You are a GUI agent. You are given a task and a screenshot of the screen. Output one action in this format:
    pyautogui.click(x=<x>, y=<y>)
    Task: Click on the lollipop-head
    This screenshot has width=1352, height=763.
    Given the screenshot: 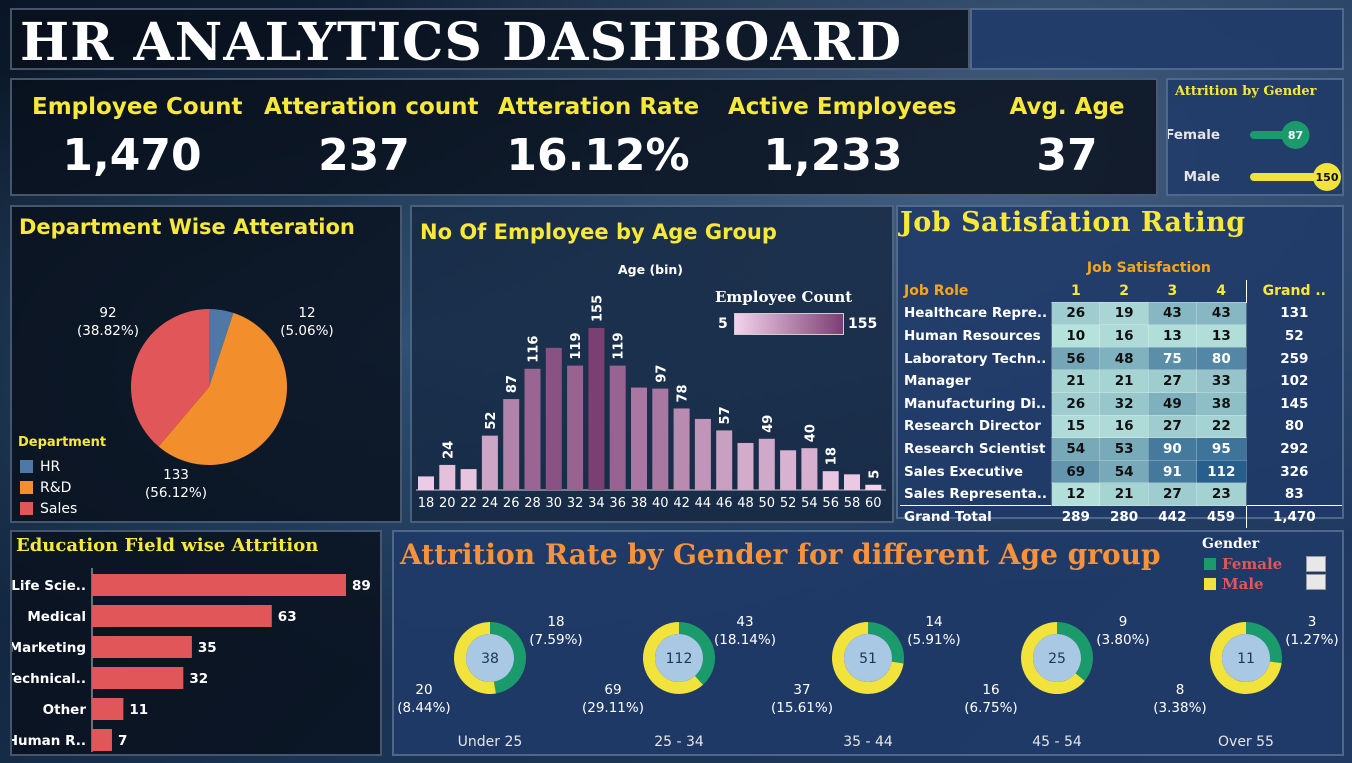 What is the action you would take?
    pyautogui.click(x=1295, y=135)
    